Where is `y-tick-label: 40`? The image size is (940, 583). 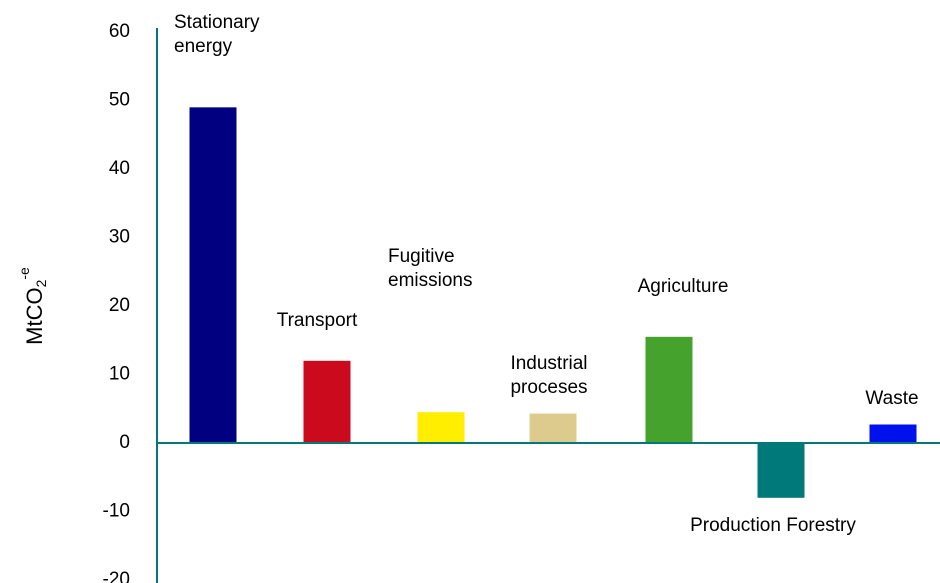 y-tick-label: 40 is located at coordinates (119, 168).